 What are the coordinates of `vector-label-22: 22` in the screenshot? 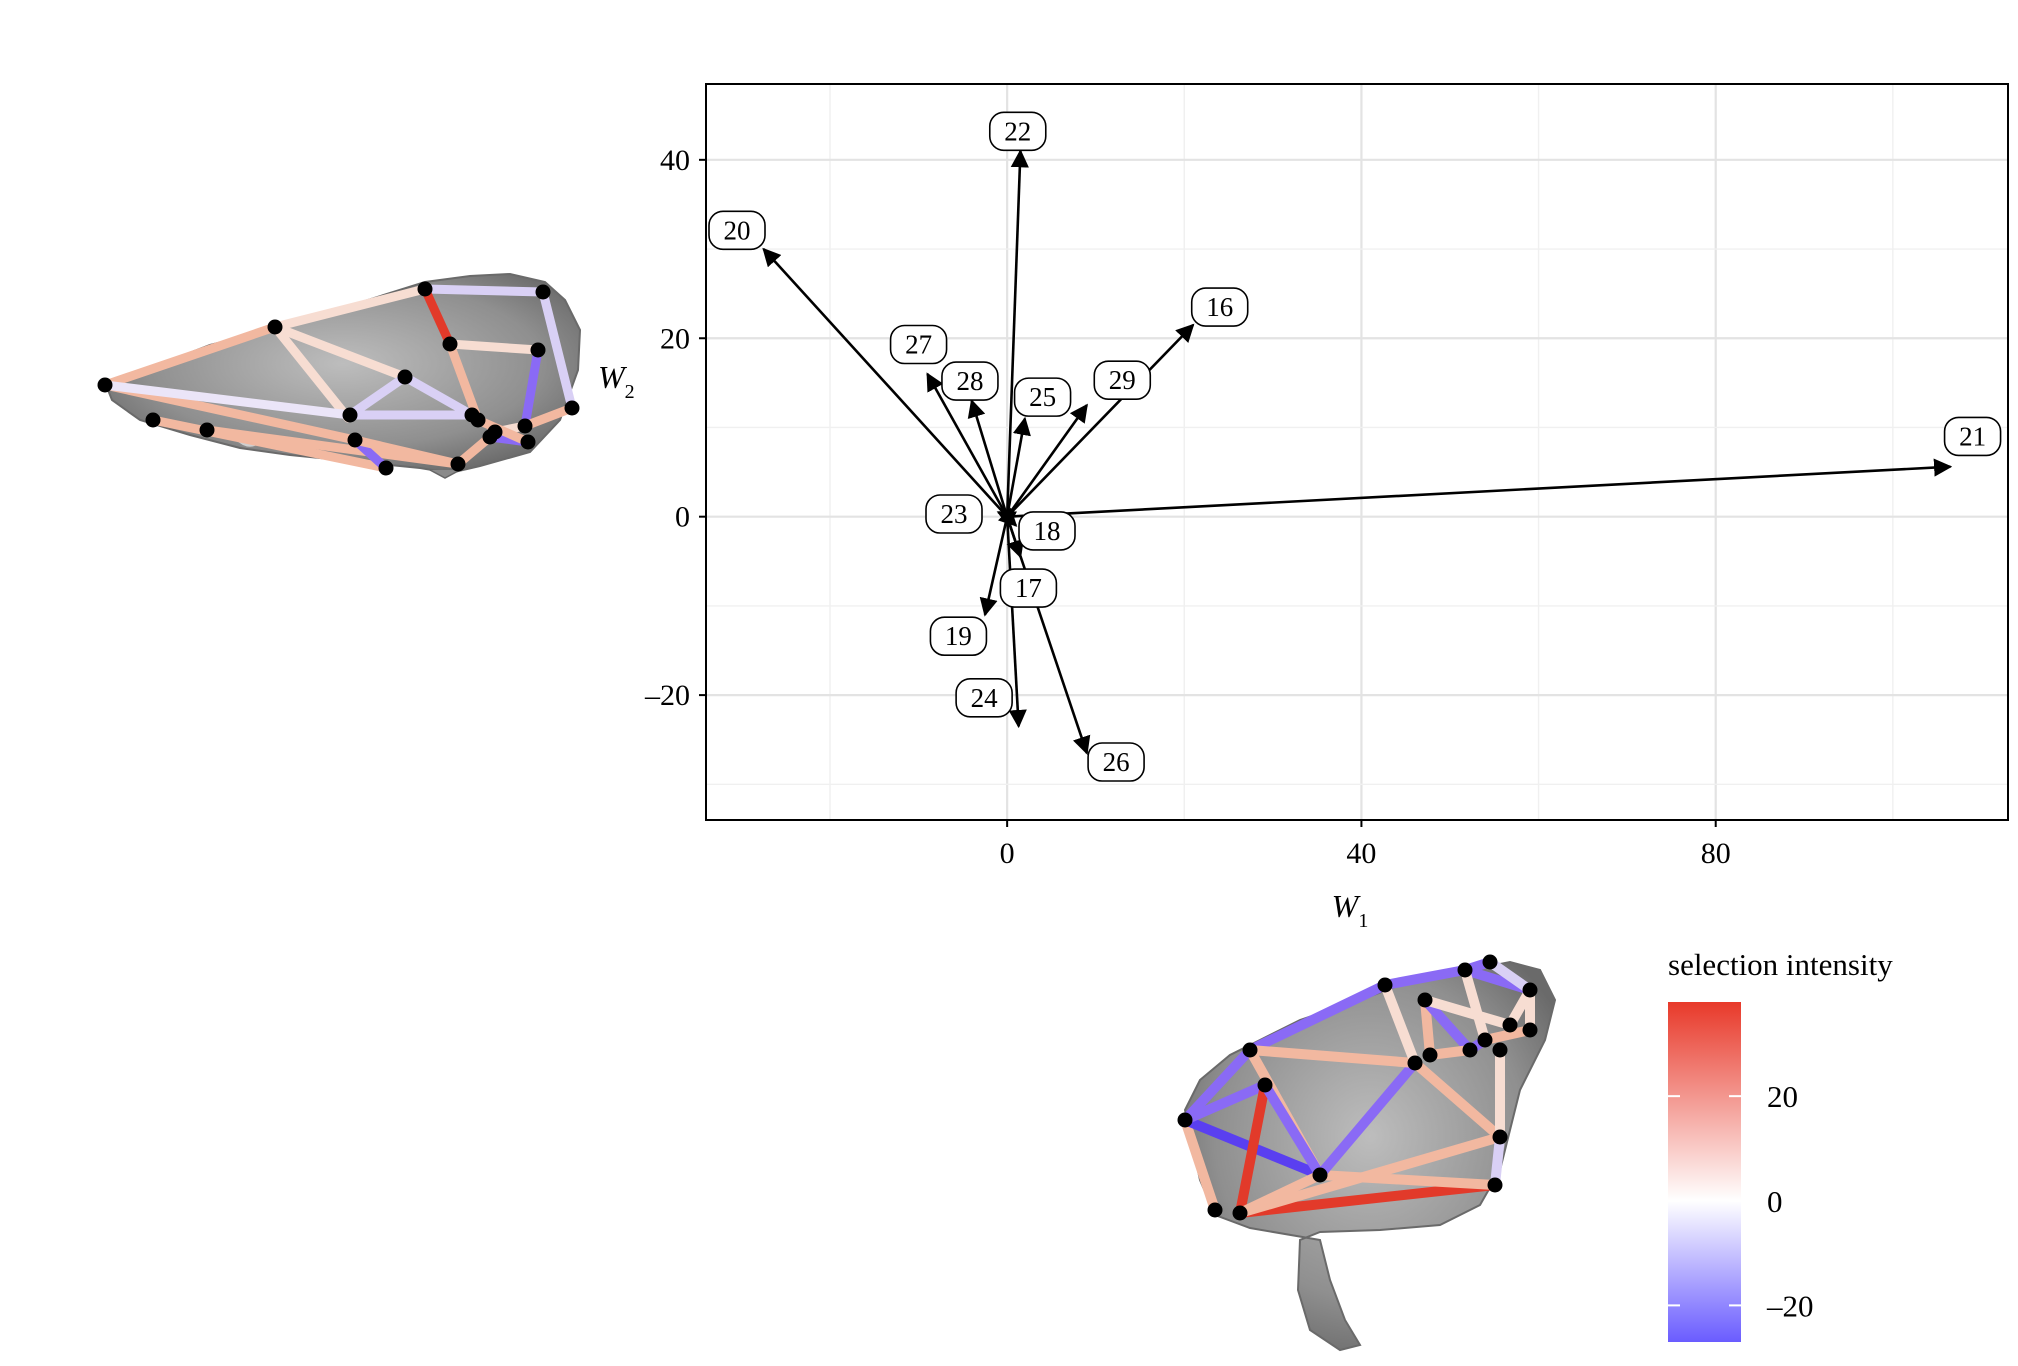 It's located at (1017, 131).